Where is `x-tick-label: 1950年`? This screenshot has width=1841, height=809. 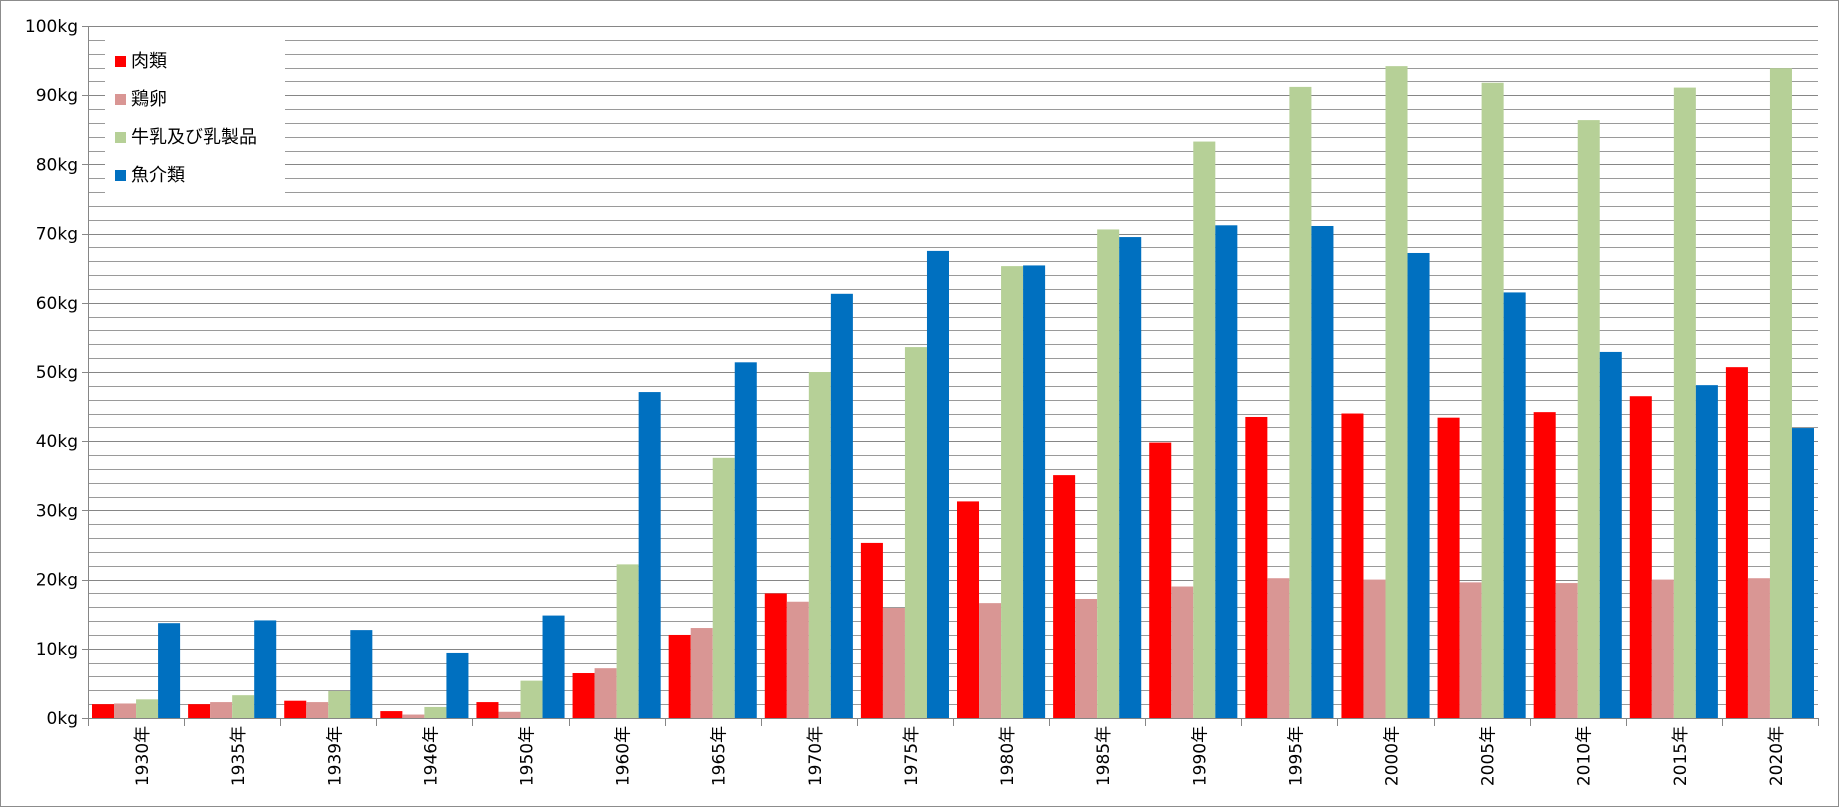 x-tick-label: 1950年 is located at coordinates (528, 756).